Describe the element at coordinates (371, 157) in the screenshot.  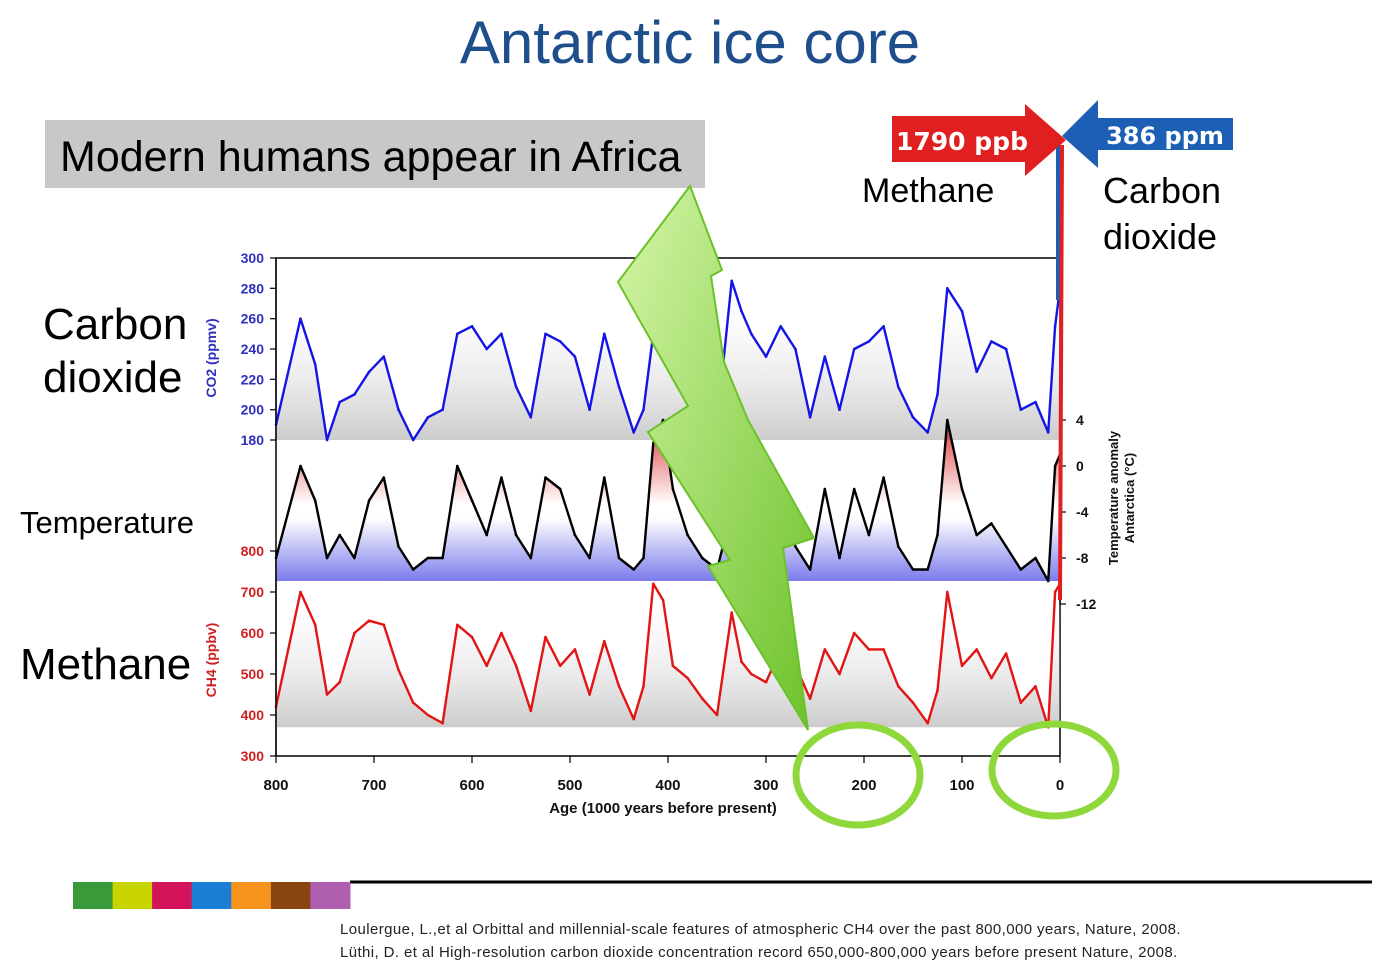
I see `callout-text: Modern humans appear in Africa` at that location.